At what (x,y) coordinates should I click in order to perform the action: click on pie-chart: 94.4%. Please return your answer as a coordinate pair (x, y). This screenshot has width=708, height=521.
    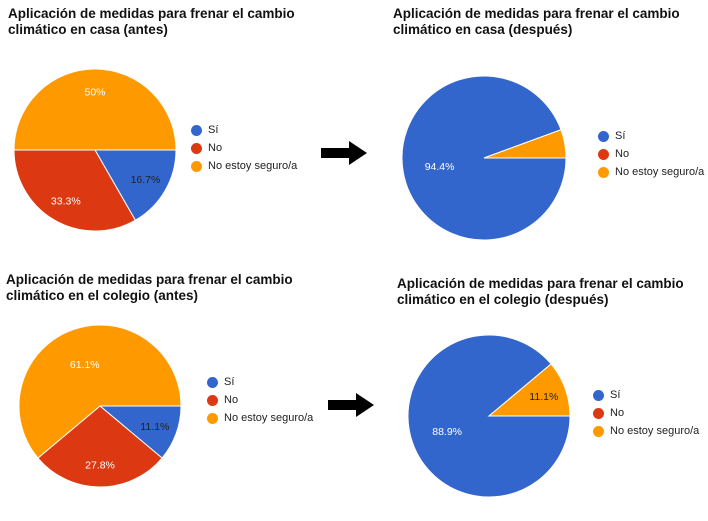
    Looking at the image, I should click on (484, 158).